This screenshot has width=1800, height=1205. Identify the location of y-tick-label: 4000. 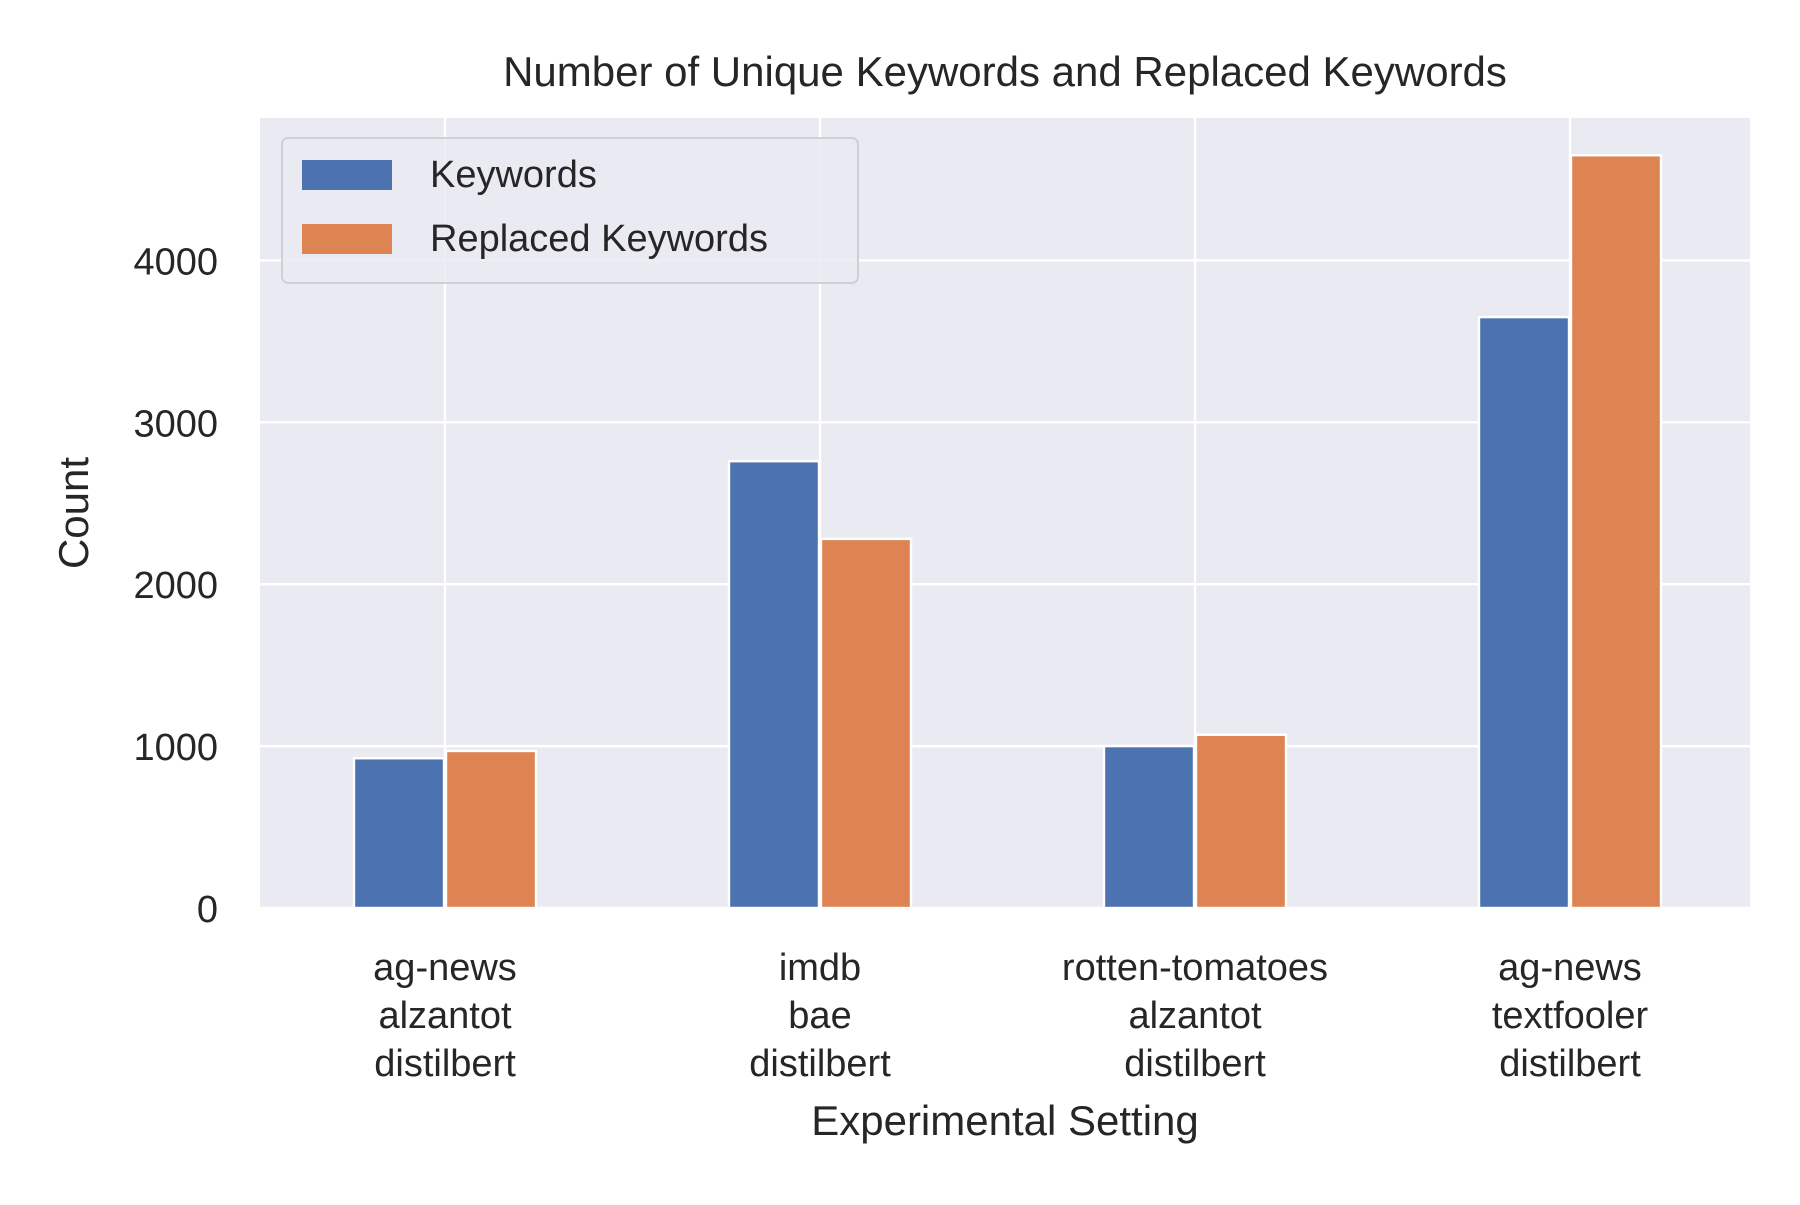
(175, 262).